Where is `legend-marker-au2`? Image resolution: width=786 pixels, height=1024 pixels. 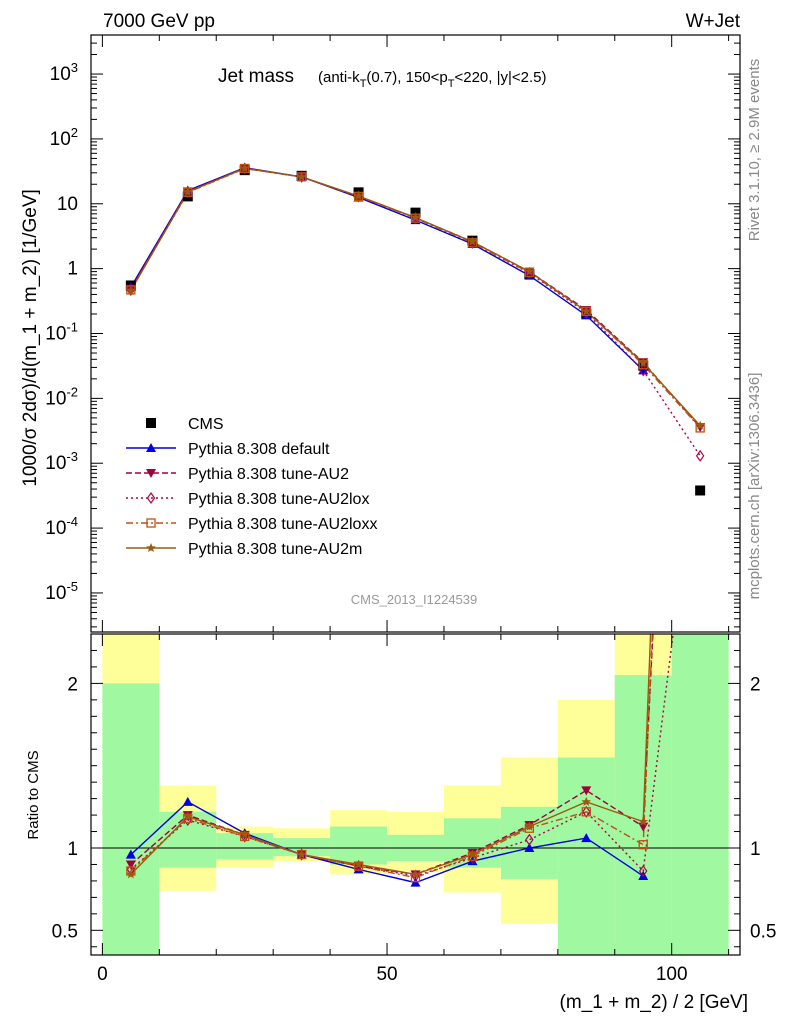
legend-marker-au2 is located at coordinates (151, 473).